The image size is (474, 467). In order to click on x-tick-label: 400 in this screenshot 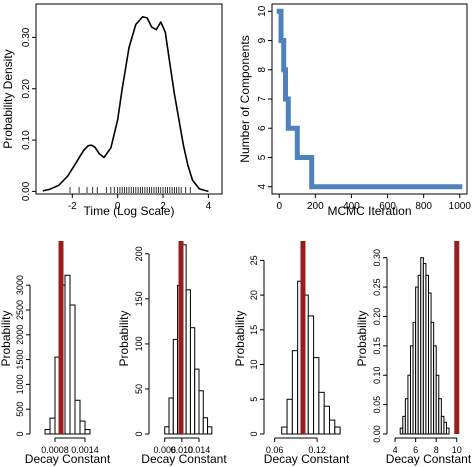, I will do `click(351, 206)`.